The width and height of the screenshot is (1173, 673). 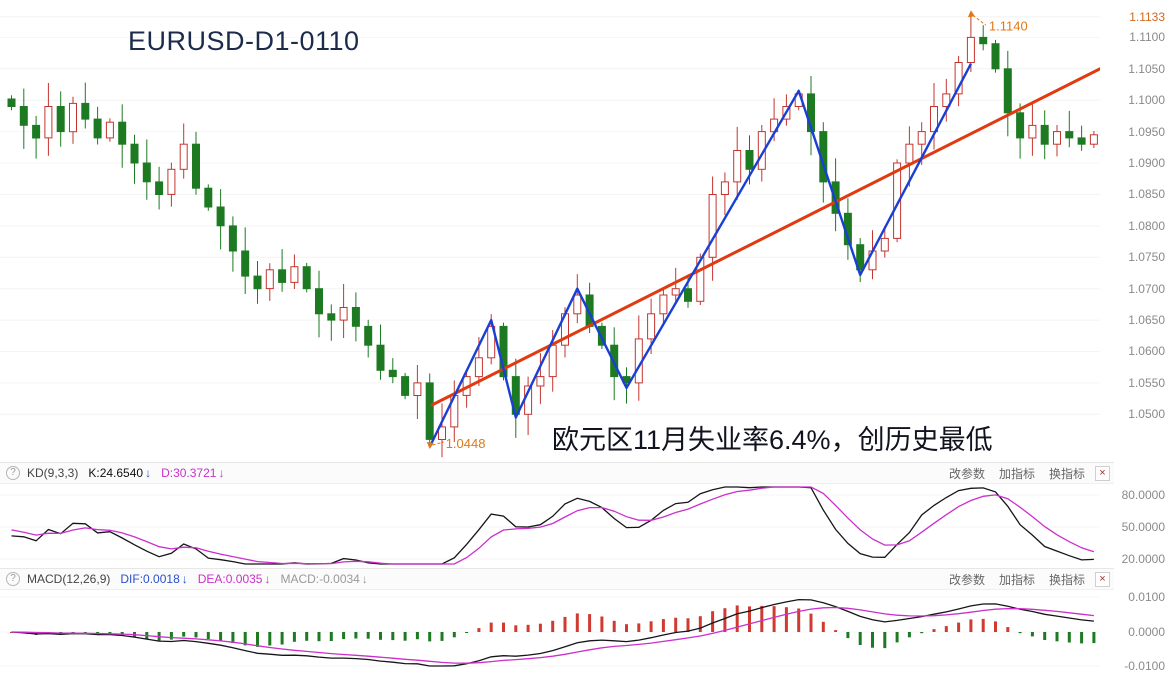 What do you see at coordinates (1146, 194) in the screenshot?
I see `axis-label: 1.0850` at bounding box center [1146, 194].